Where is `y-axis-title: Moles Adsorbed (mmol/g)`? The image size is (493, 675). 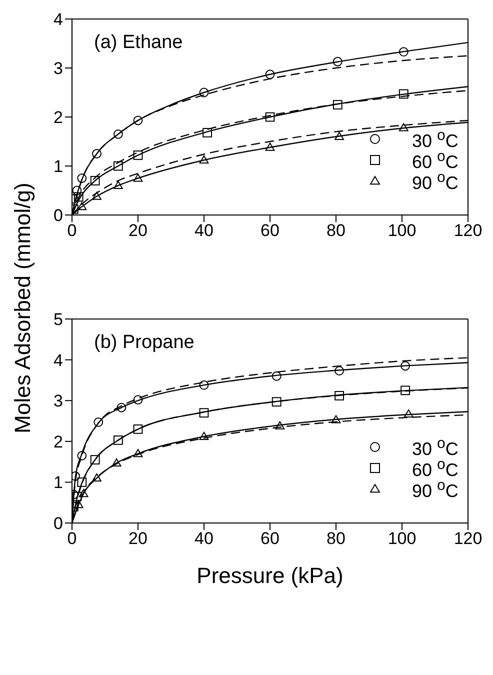
y-axis-title: Moles Adsorbed (mmol/g) is located at coordinates (22, 308).